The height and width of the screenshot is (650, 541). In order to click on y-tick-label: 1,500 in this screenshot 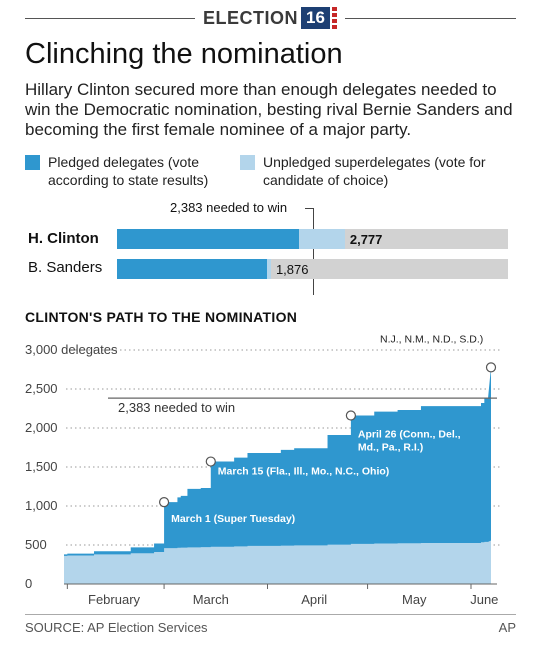, I will do `click(41, 466)`.